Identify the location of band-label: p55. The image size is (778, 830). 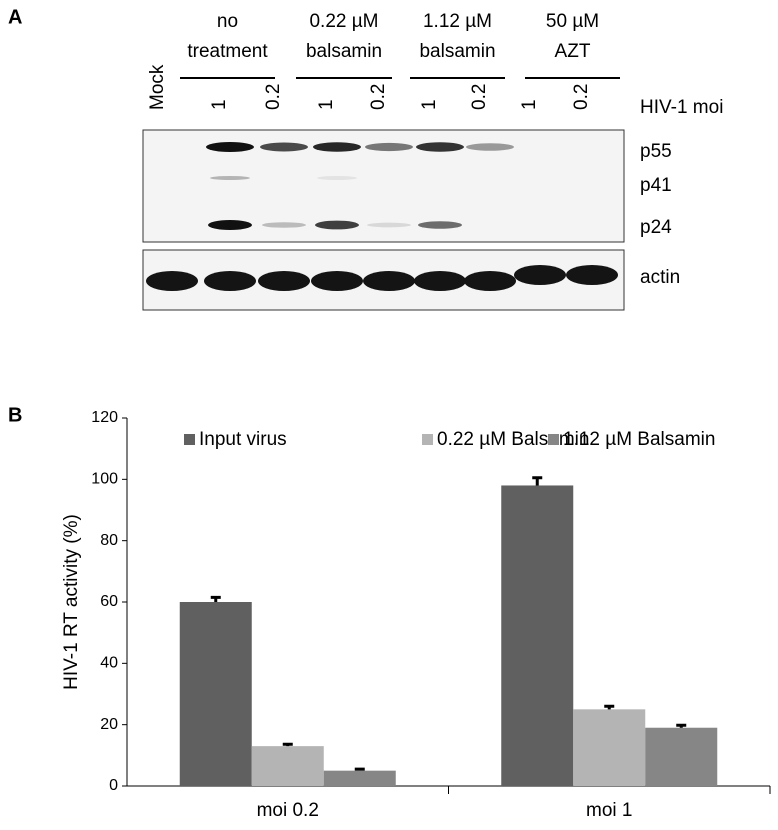
(656, 151).